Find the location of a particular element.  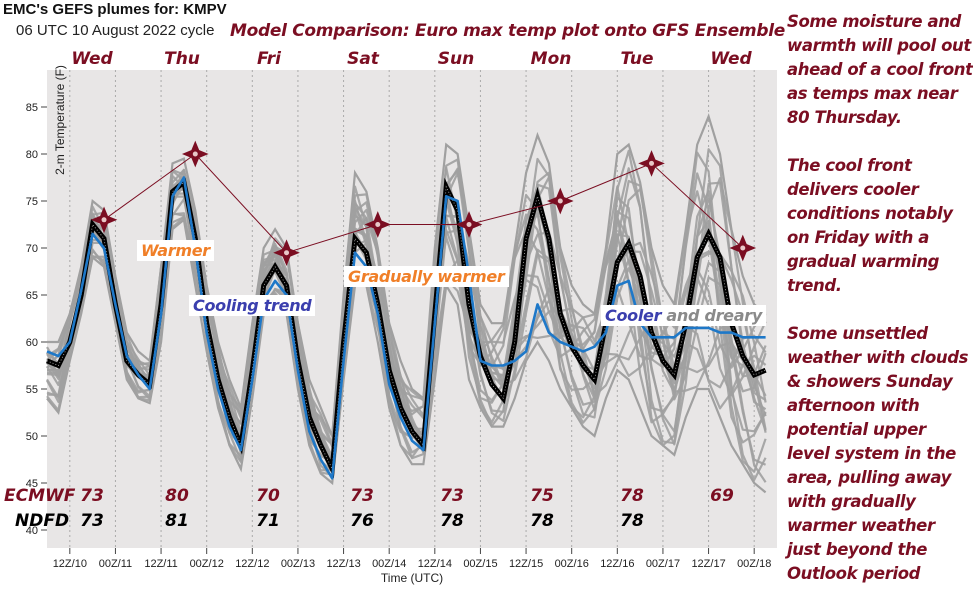

chart-subtitle: 06 UTC 10 August 2022 cycle is located at coordinates (115, 30).